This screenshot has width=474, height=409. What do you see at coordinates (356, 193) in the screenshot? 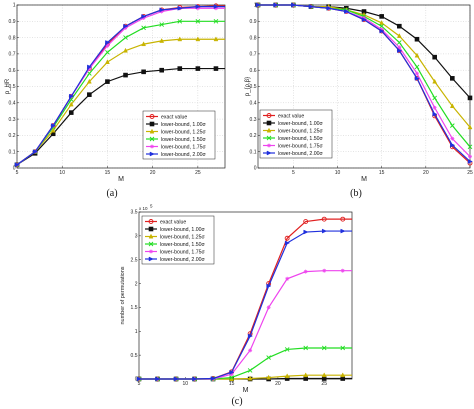
I see `chart-caption: (b)` at bounding box center [356, 193].